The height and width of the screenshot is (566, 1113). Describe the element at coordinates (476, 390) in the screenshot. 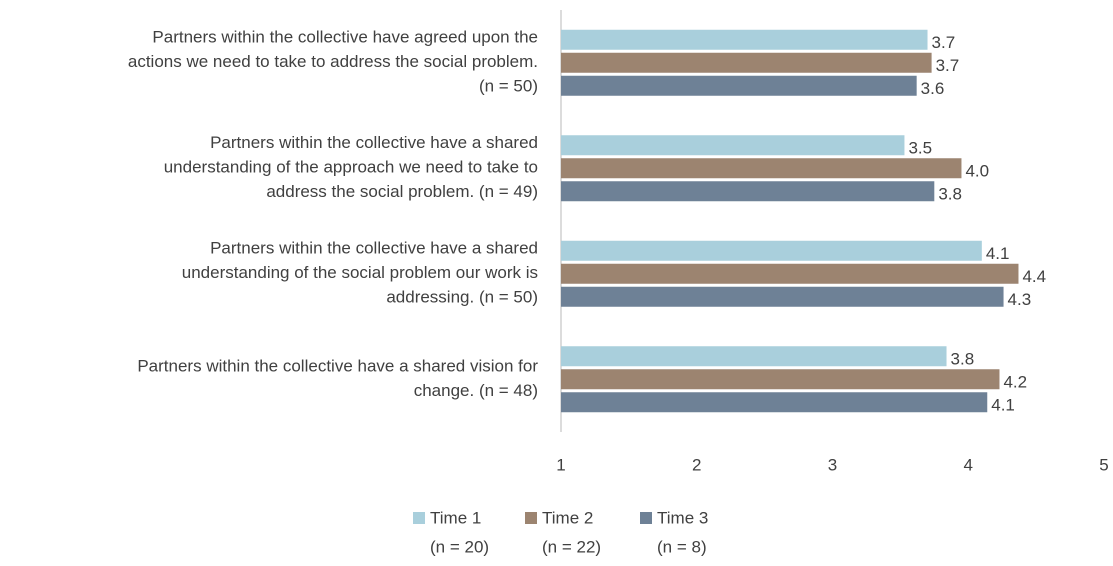

I see `category-label: change. (n = 48)` at that location.